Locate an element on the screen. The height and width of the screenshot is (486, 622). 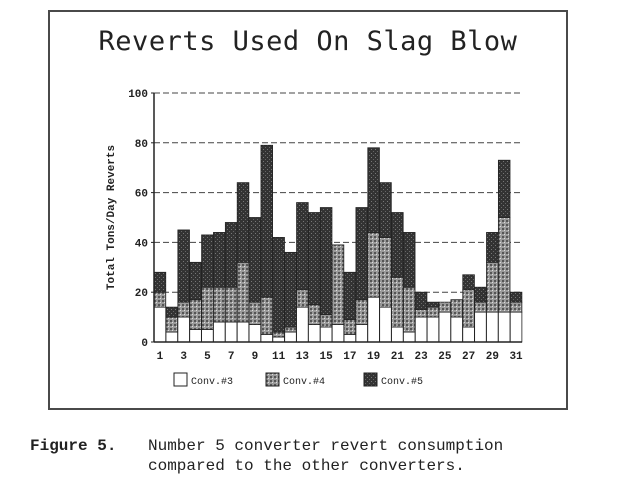
x-tick-label: 13 is located at coordinates (303, 357).